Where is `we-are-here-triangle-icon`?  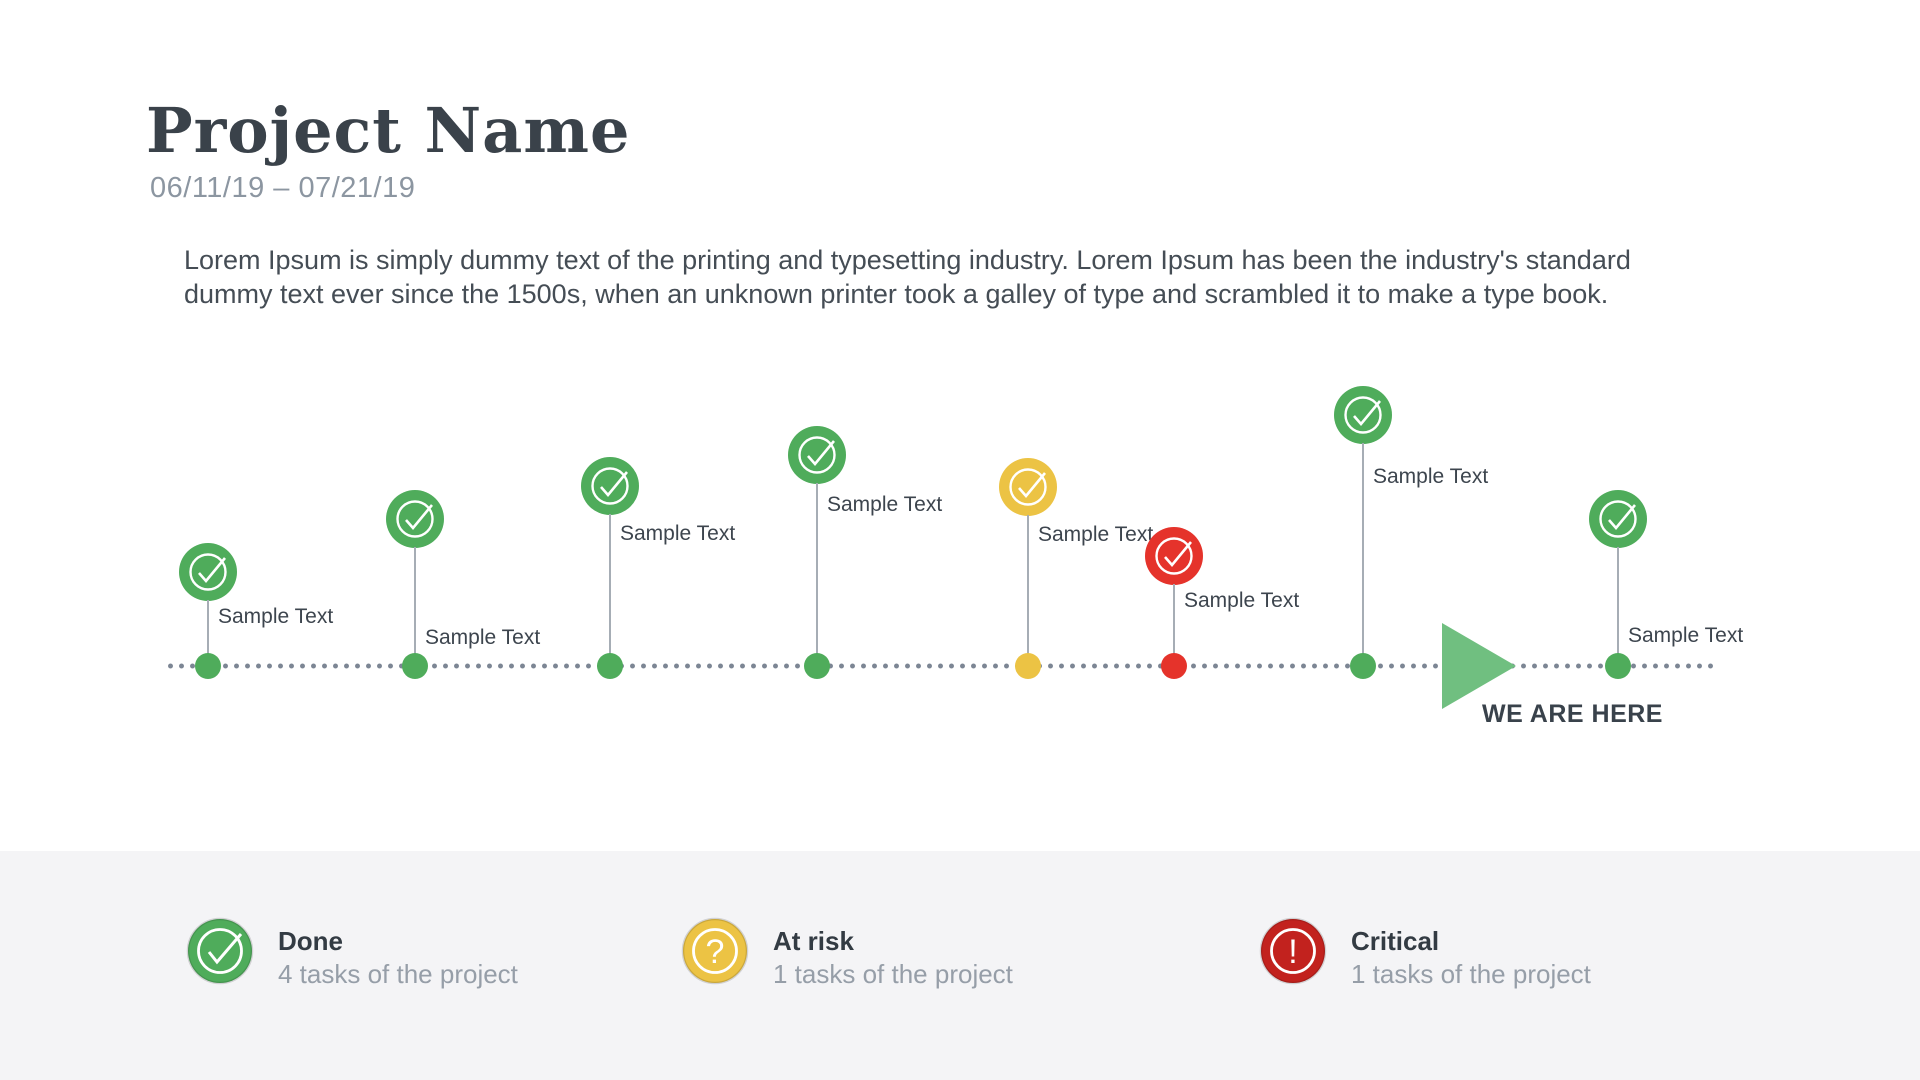 we-are-here-triangle-icon is located at coordinates (1479, 666).